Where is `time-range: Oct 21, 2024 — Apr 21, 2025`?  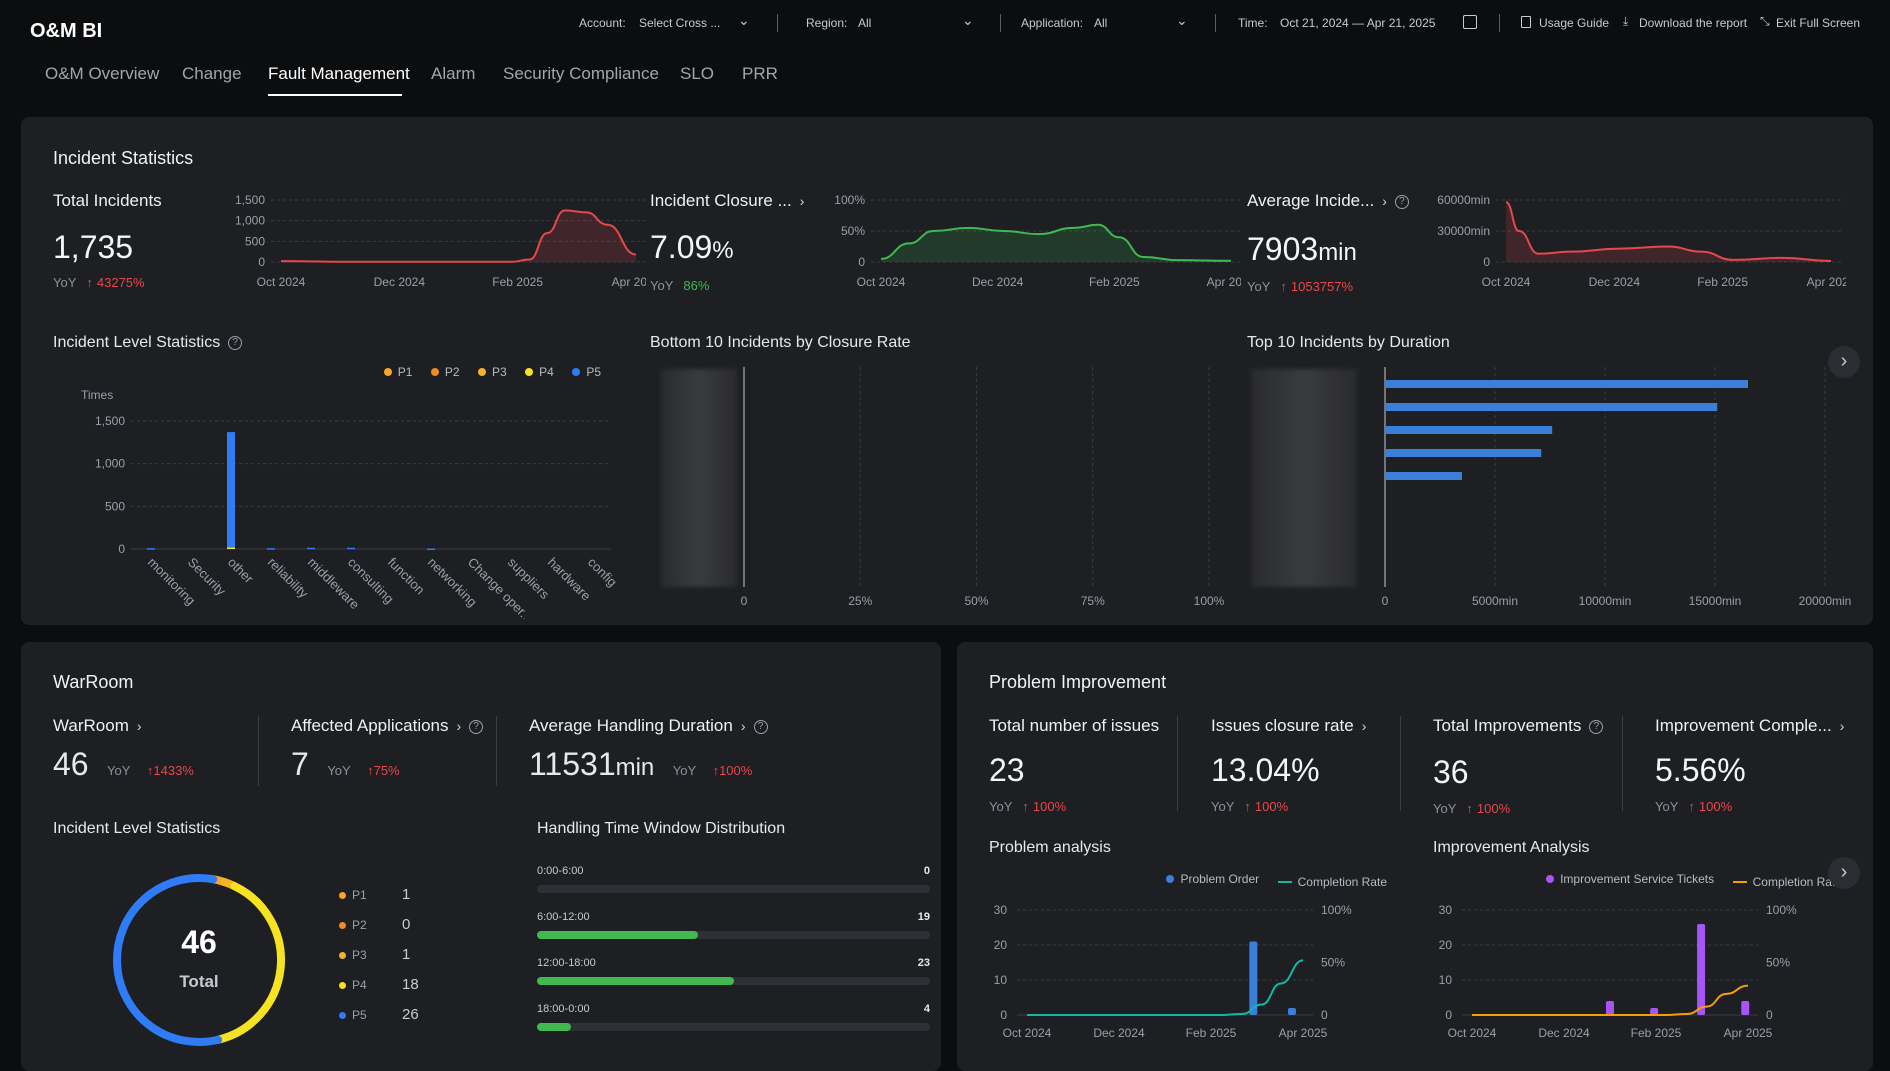
time-range: Oct 21, 2024 — Apr 21, 2025 is located at coordinates (1358, 23).